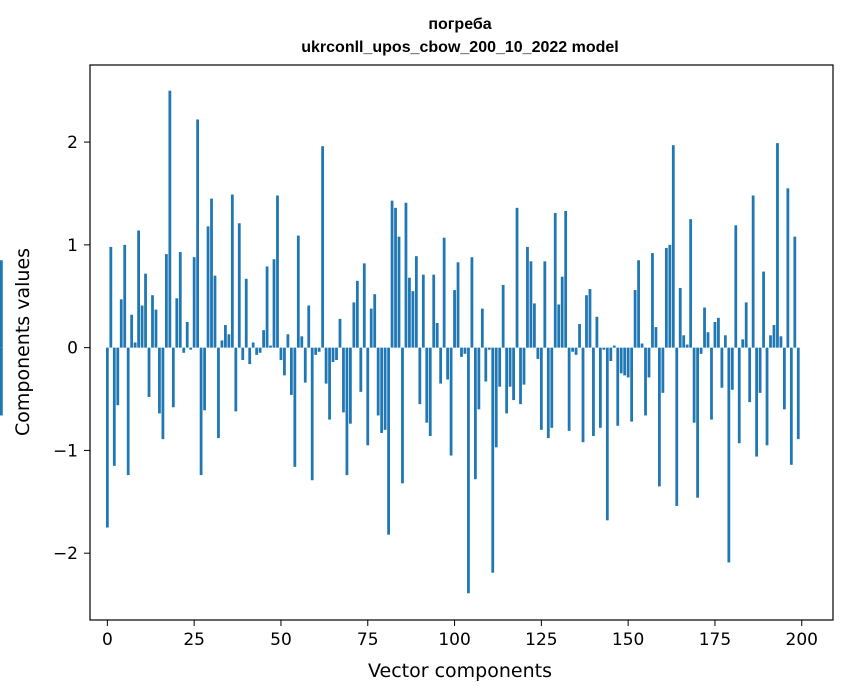  I want to click on y-tick-label: 1, so click(72, 246).